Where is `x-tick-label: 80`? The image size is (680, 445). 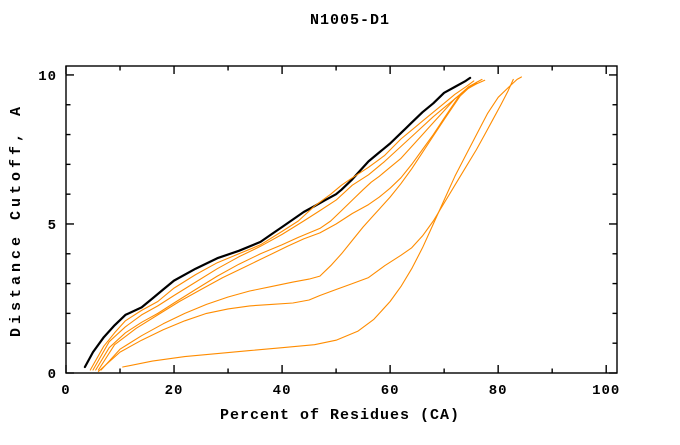
x-tick-label: 80 is located at coordinates (498, 391).